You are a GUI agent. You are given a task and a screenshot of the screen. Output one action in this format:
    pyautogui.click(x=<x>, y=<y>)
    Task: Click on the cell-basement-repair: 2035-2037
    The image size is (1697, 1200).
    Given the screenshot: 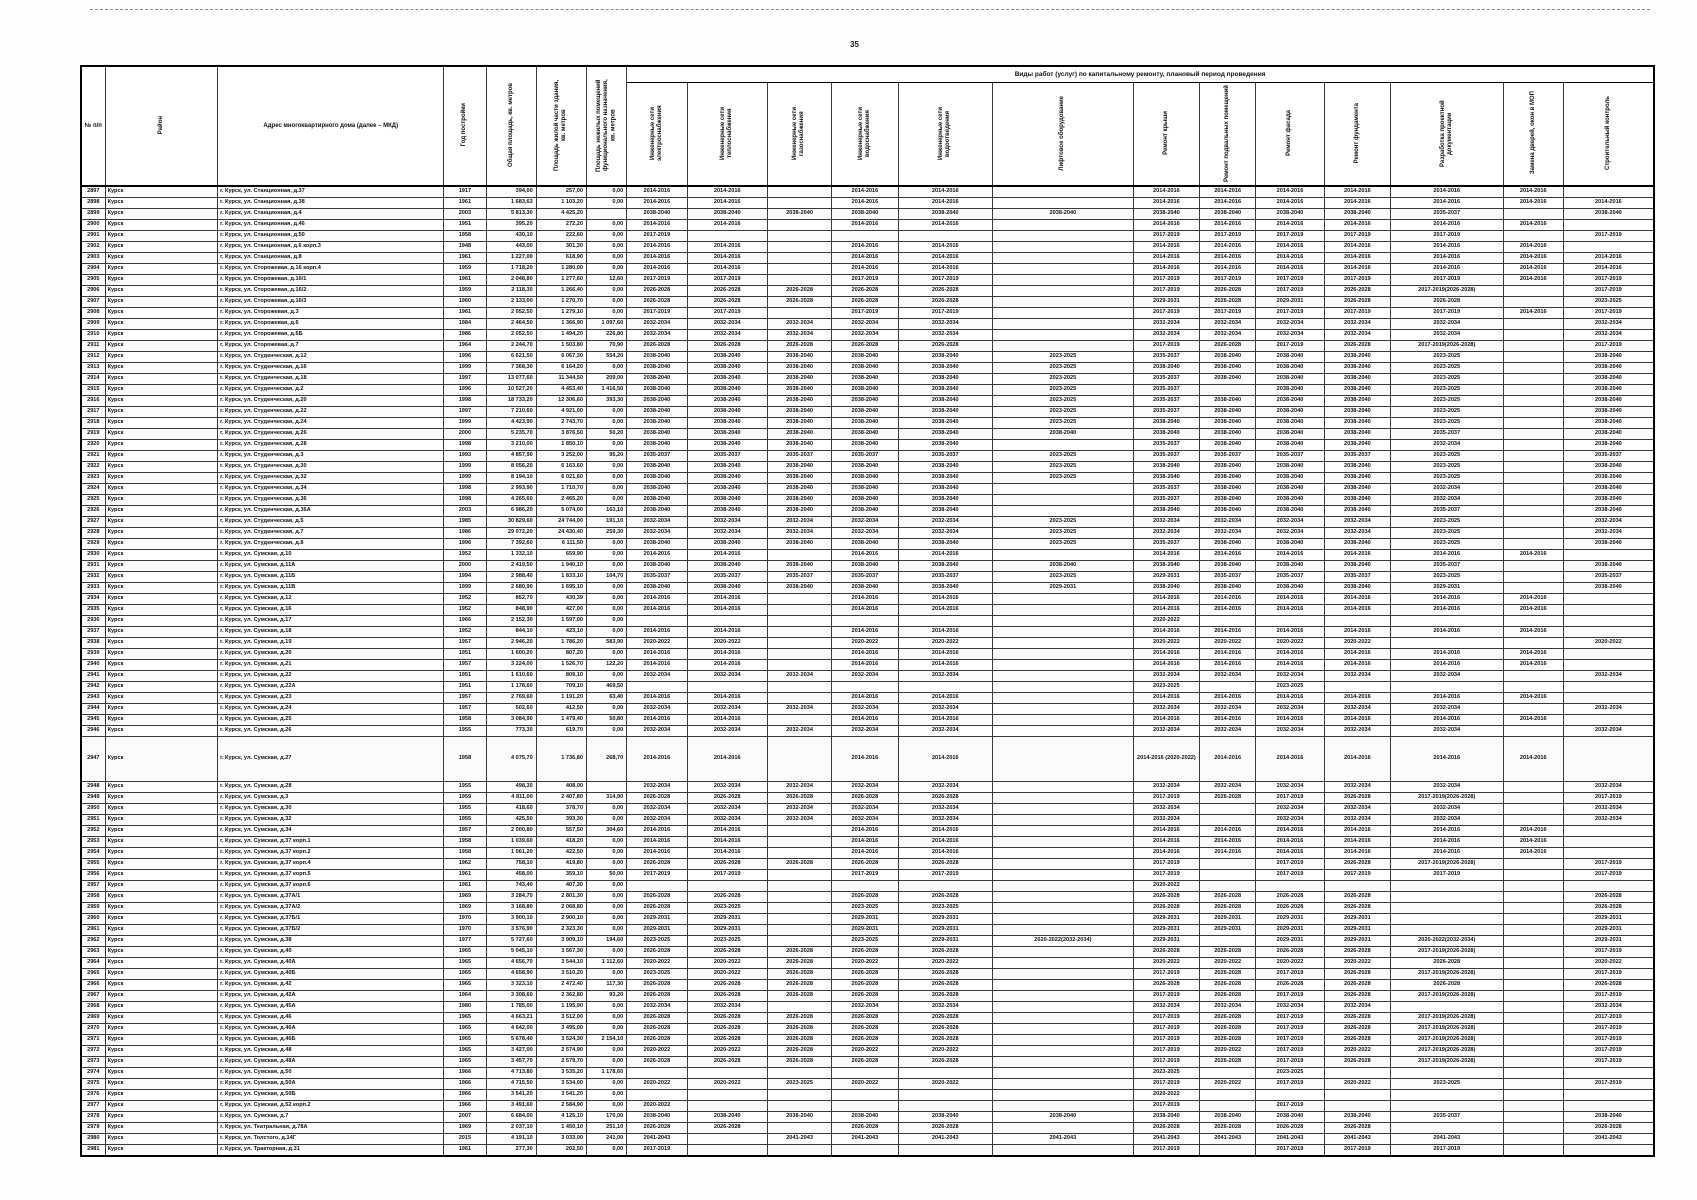 What is the action you would take?
    pyautogui.click(x=1228, y=456)
    